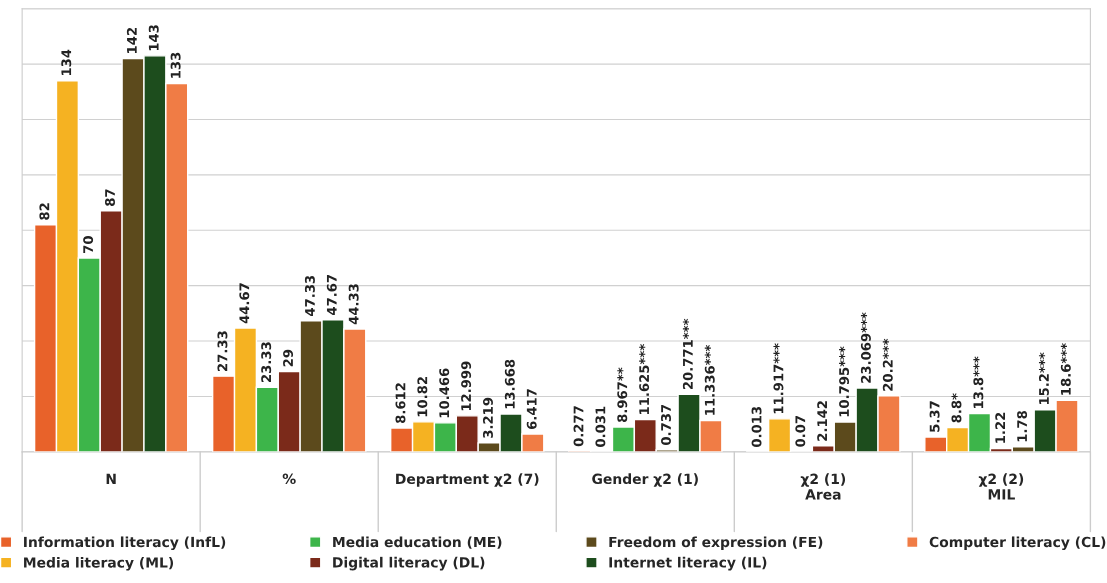 This screenshot has height=583, width=1107. What do you see at coordinates (244, 303) in the screenshot?
I see `data-label: 44.67` at bounding box center [244, 303].